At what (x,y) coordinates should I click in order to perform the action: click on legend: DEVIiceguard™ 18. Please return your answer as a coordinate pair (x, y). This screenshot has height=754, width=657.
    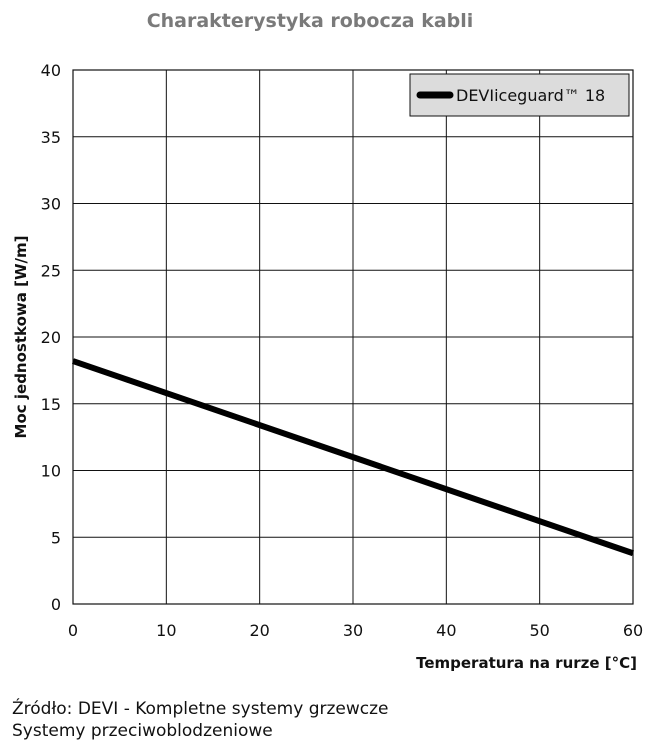
    Looking at the image, I should click on (519, 95).